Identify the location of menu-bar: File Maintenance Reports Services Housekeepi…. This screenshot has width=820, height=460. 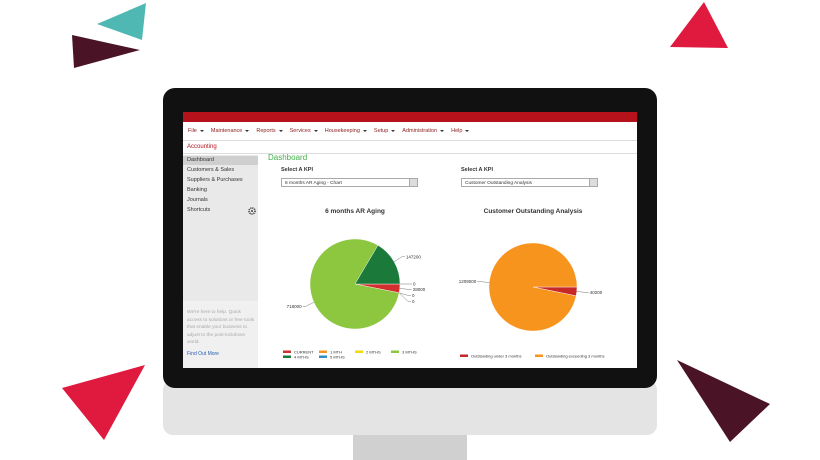
(328, 131).